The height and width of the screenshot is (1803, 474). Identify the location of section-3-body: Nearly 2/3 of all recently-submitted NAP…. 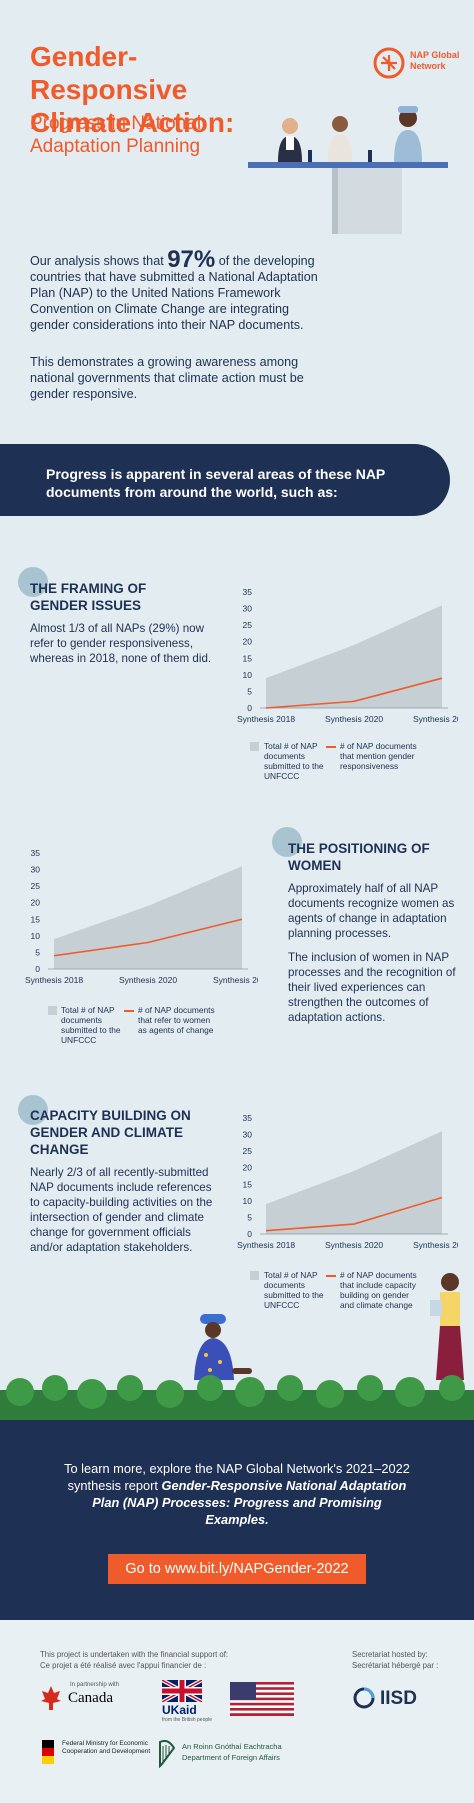
(121, 1210).